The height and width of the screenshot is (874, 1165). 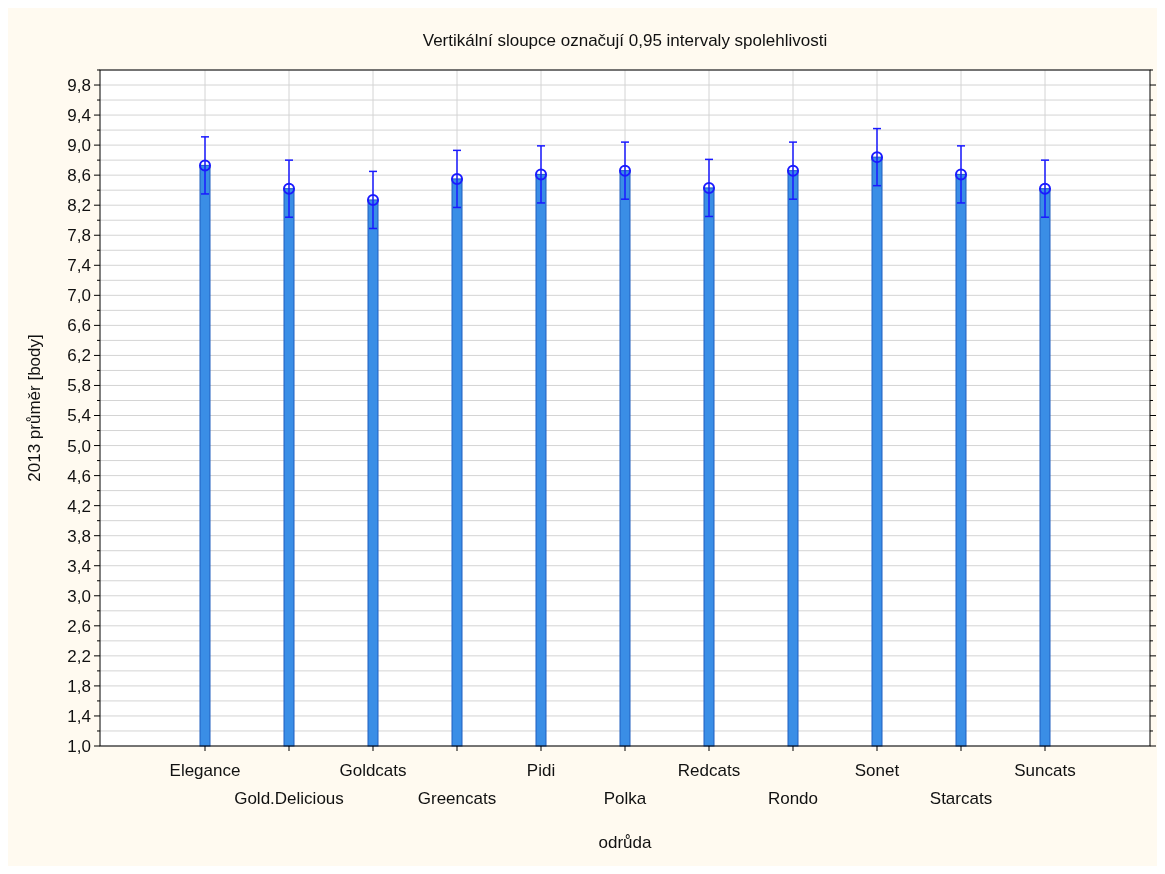 What do you see at coordinates (205, 770) in the screenshot?
I see `x-tick-label: Elegance` at bounding box center [205, 770].